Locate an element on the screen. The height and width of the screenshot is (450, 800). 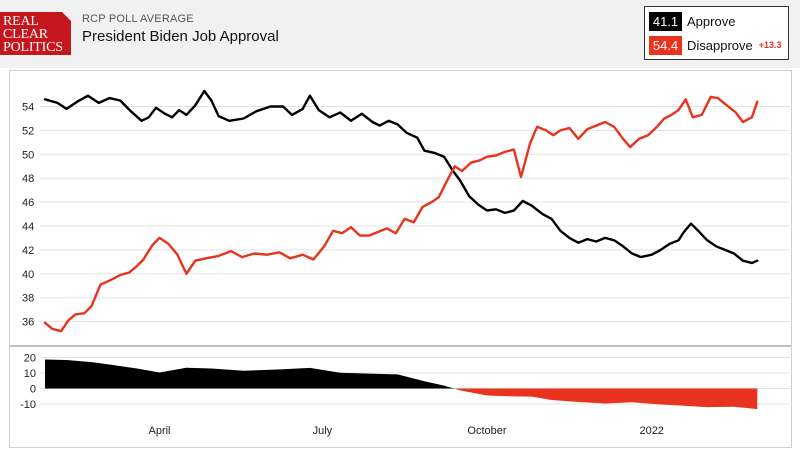
y-tick-label: 50 is located at coordinates (28, 155).